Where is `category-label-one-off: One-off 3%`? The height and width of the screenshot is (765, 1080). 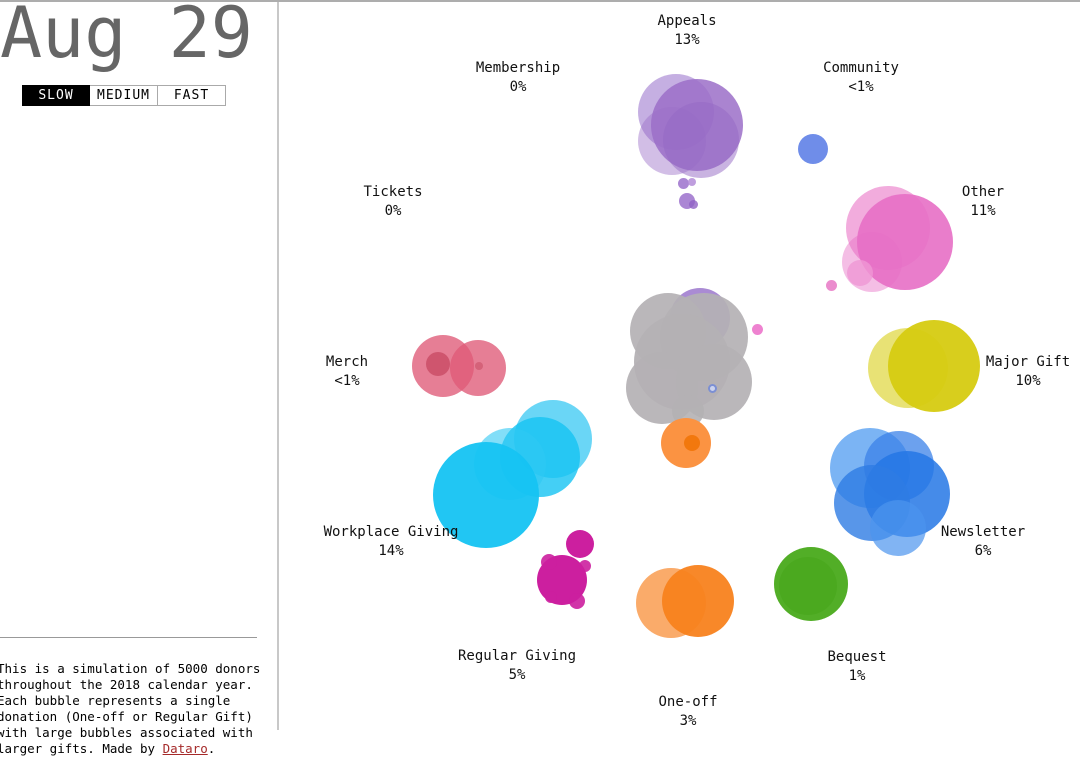 category-label-one-off: One-off 3% is located at coordinates (687, 712).